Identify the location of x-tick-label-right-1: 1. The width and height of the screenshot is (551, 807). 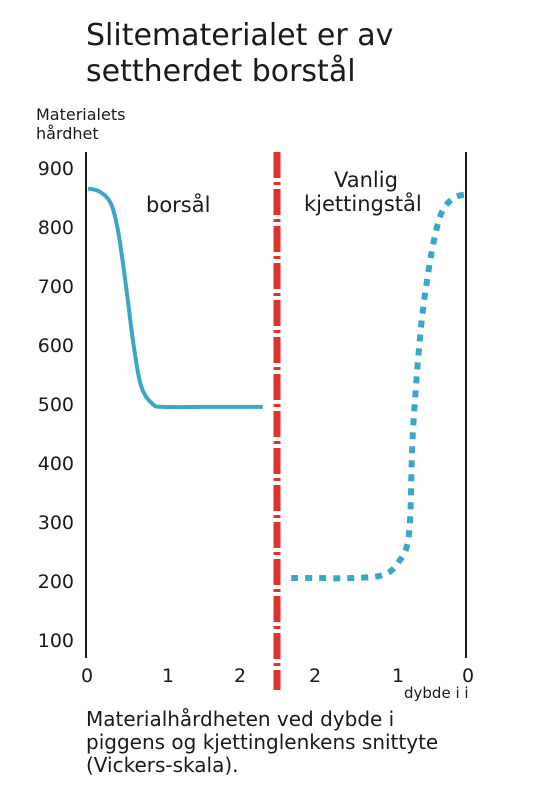
(398, 676).